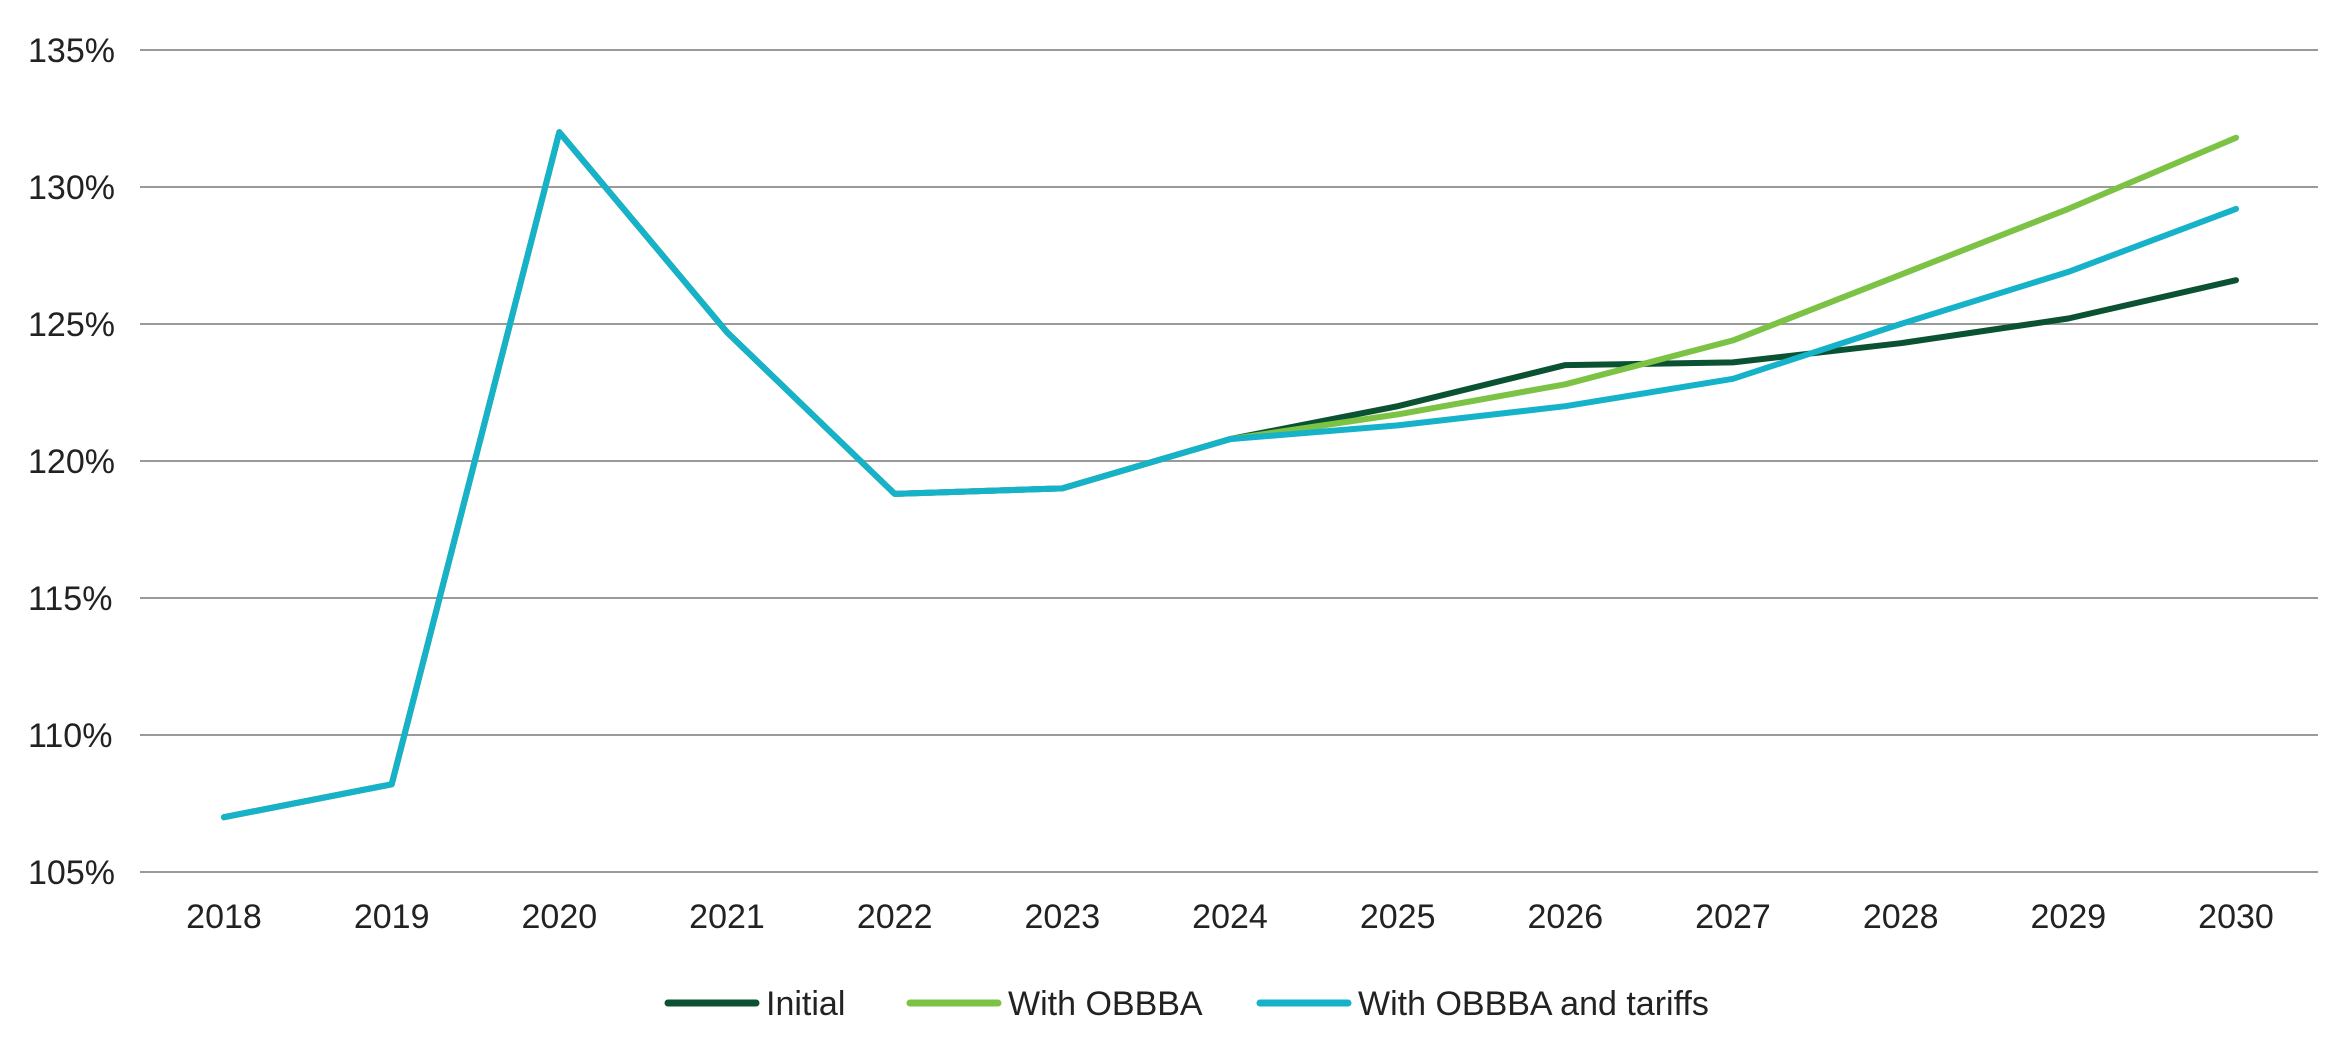  Describe the element at coordinates (560, 917) in the screenshot. I see `x-tick-label: 2020` at that location.